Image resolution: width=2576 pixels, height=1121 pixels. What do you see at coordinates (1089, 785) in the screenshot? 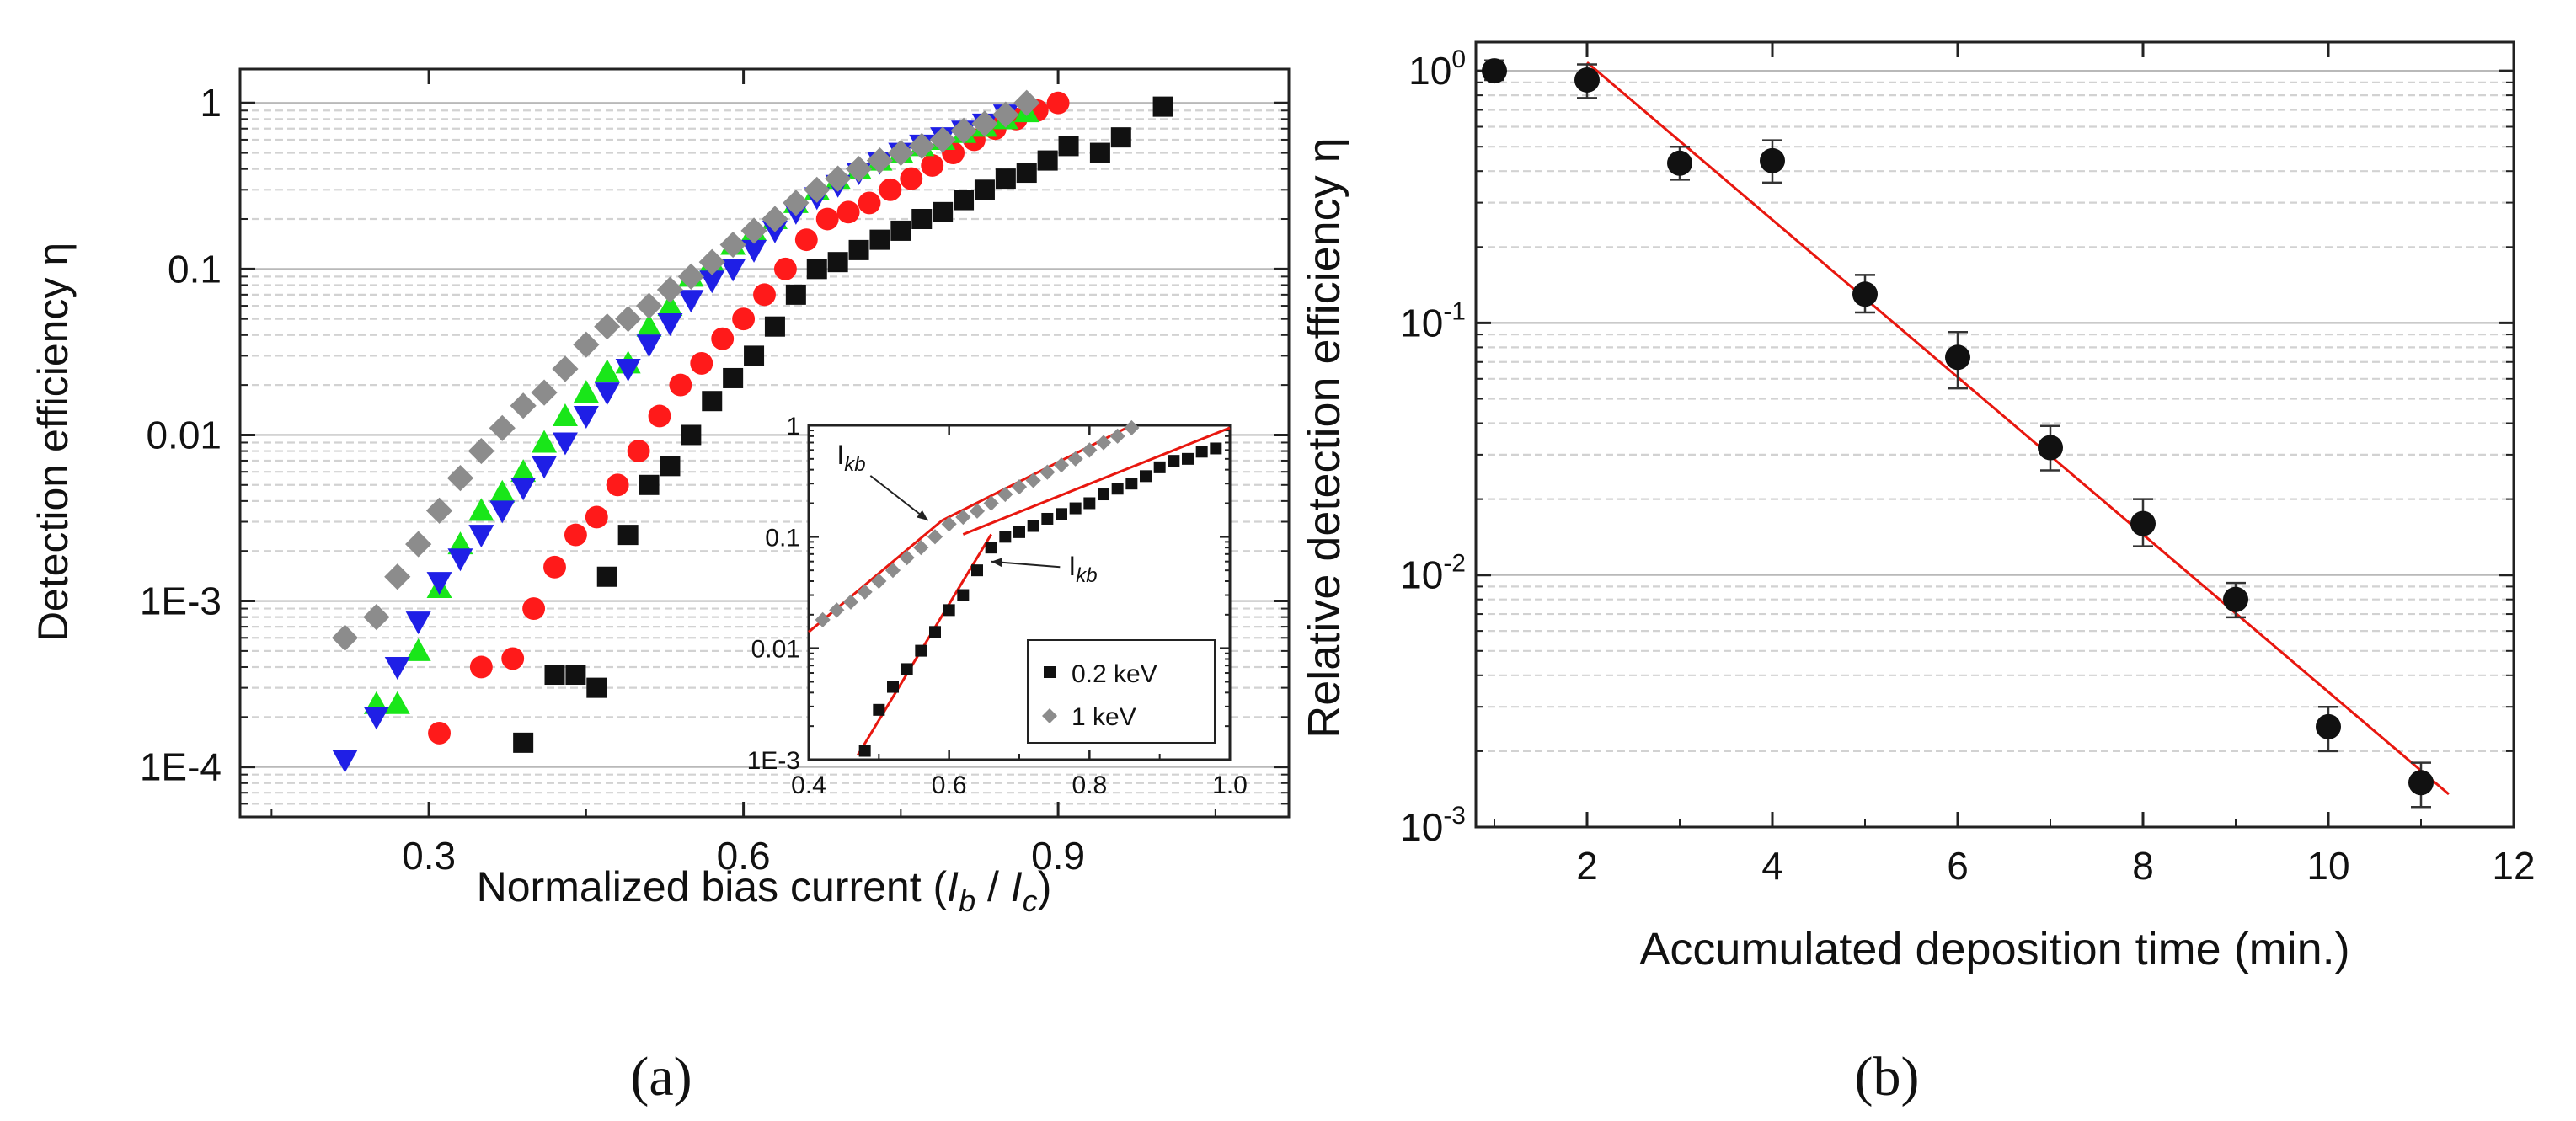
I see `inset-x-tick-label: 0.8` at bounding box center [1089, 785].